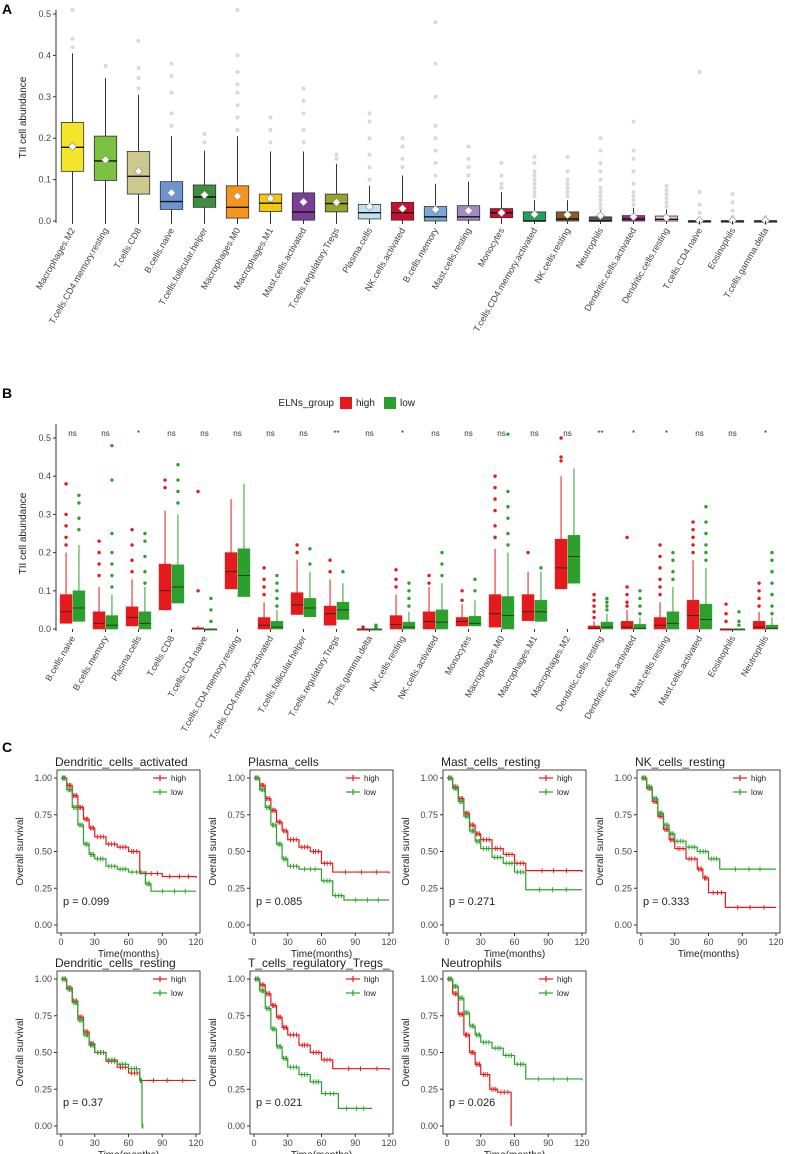 Image resolution: width=785 pixels, height=1154 pixels. Describe the element at coordinates (505, 280) in the screenshot. I see `a-x-tick-label: T.cells.CD4.memory.activated` at that location.